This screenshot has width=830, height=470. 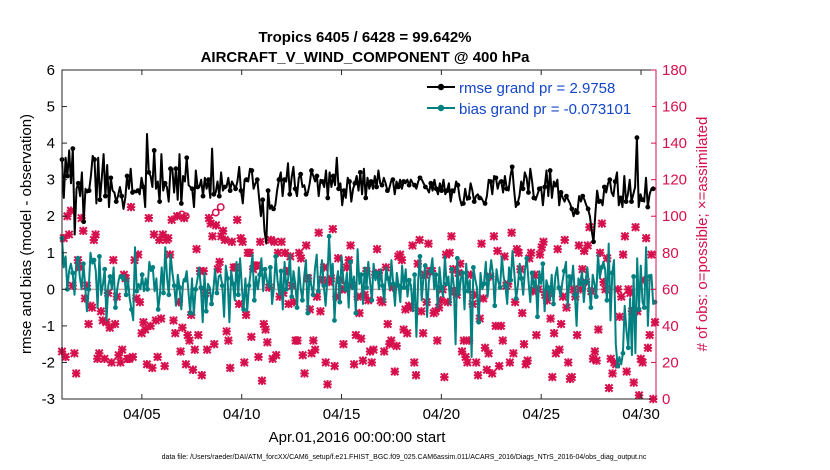 I want to click on right-y-tick-label: 160, so click(x=674, y=107).